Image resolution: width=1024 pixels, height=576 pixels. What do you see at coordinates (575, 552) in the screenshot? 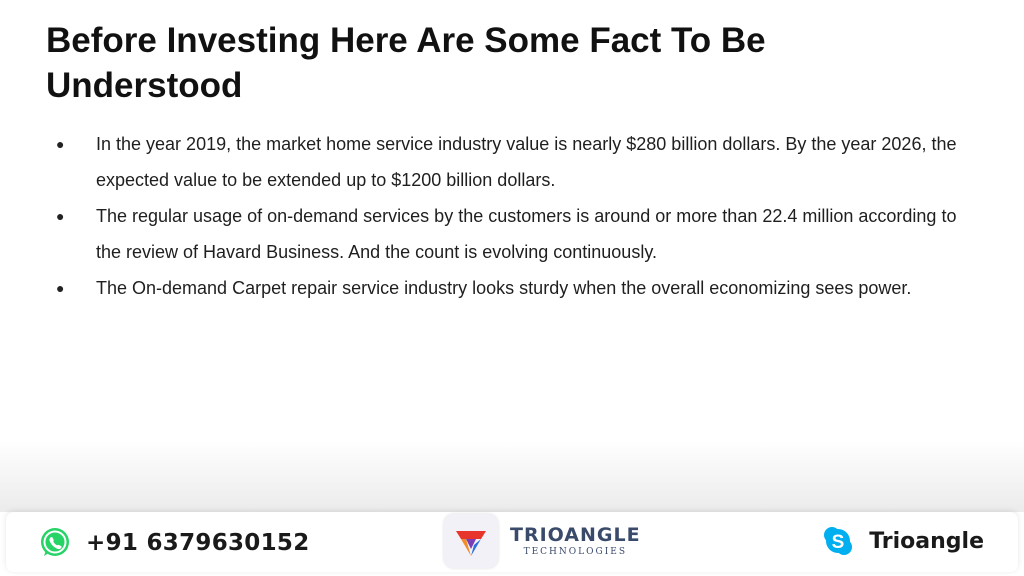
I see `brand-subtitle: TECHNOLOGIES` at bounding box center [575, 552].